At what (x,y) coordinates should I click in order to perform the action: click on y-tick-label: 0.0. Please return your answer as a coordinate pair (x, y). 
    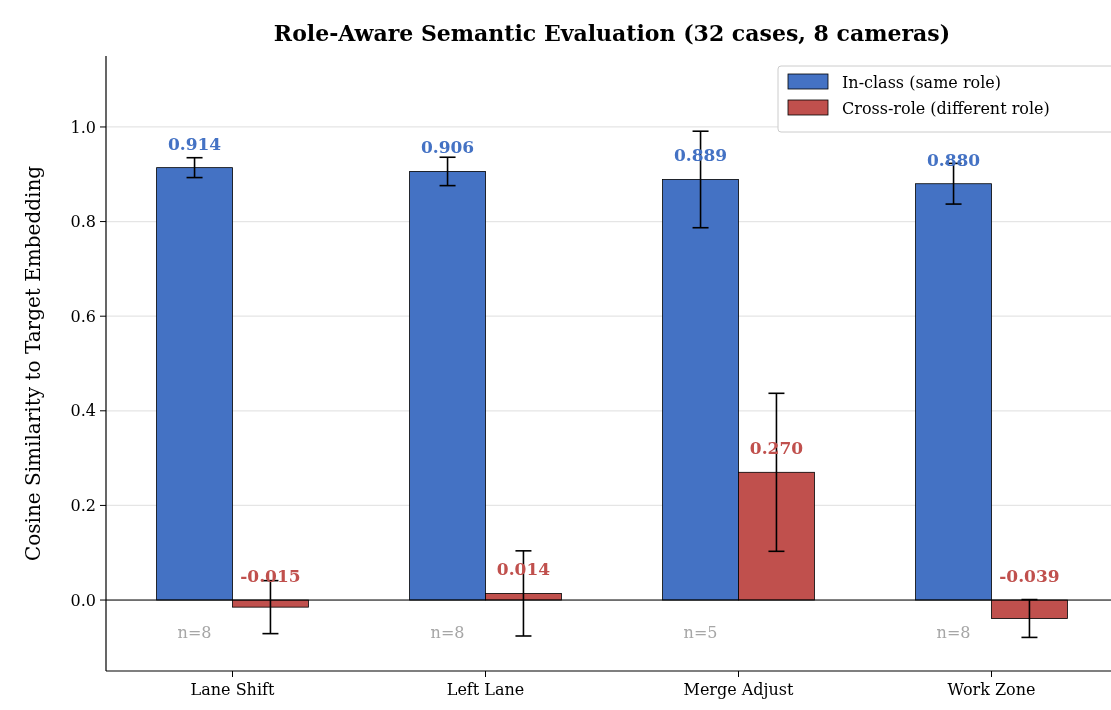
    Looking at the image, I should click on (83, 600).